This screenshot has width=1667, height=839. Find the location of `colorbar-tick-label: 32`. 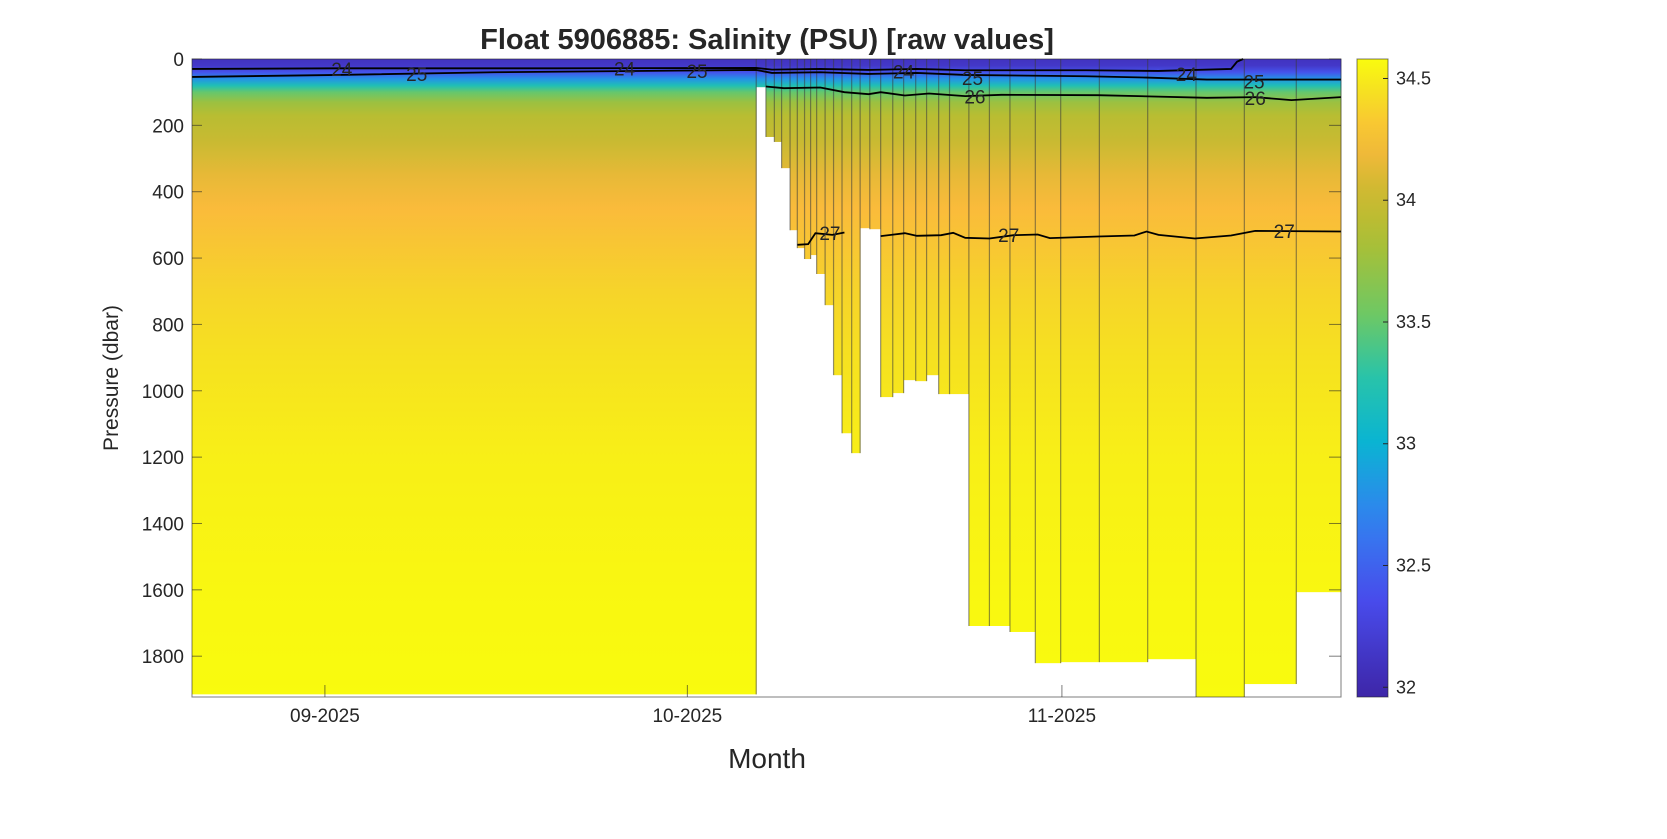

colorbar-tick-label: 32 is located at coordinates (1406, 687).